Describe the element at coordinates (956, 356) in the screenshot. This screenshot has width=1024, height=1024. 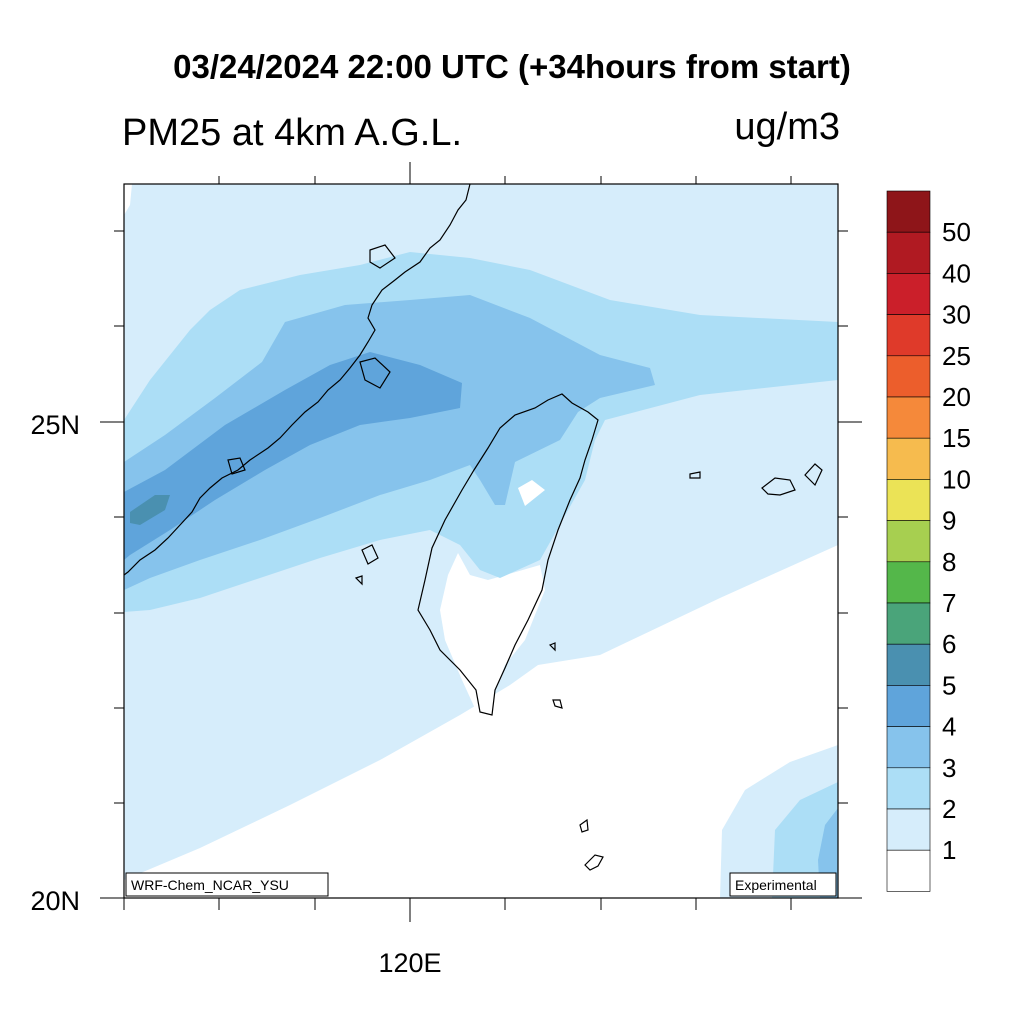
I see `legend-level-label: 25` at that location.